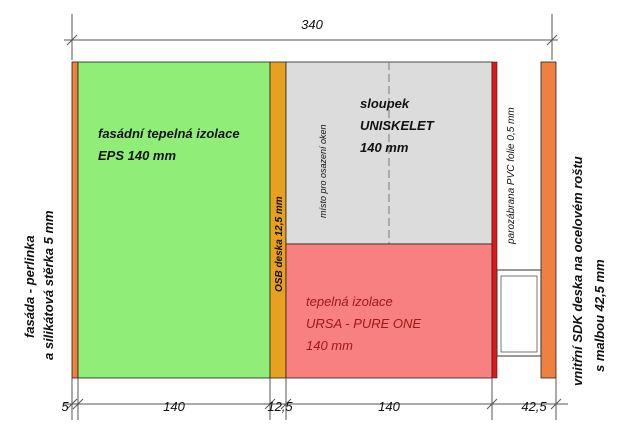 The width and height of the screenshot is (628, 445). I want to click on osb-dimension-label: 12,5, so click(280, 406).